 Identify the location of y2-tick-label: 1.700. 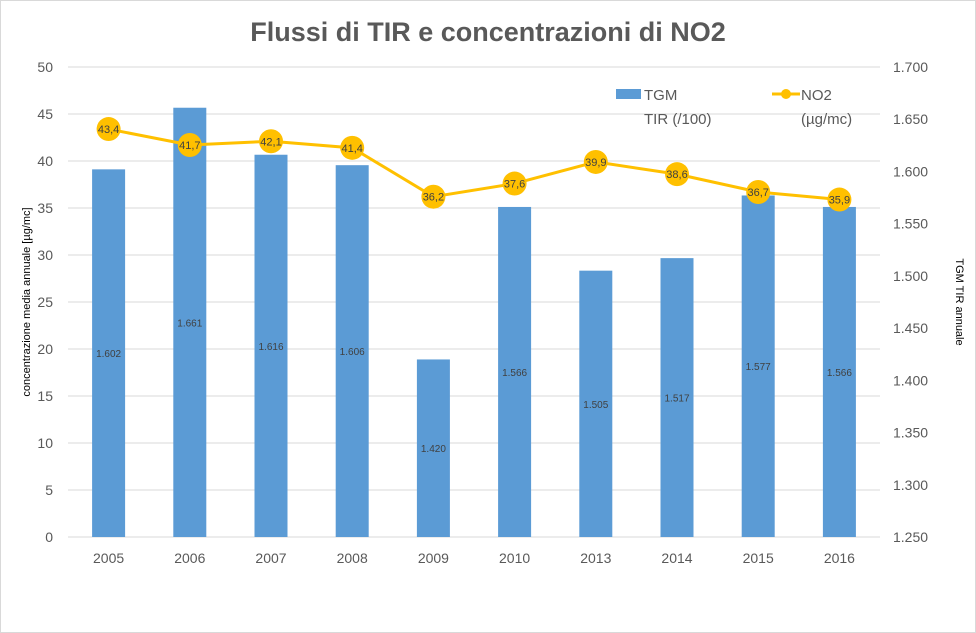
(910, 67).